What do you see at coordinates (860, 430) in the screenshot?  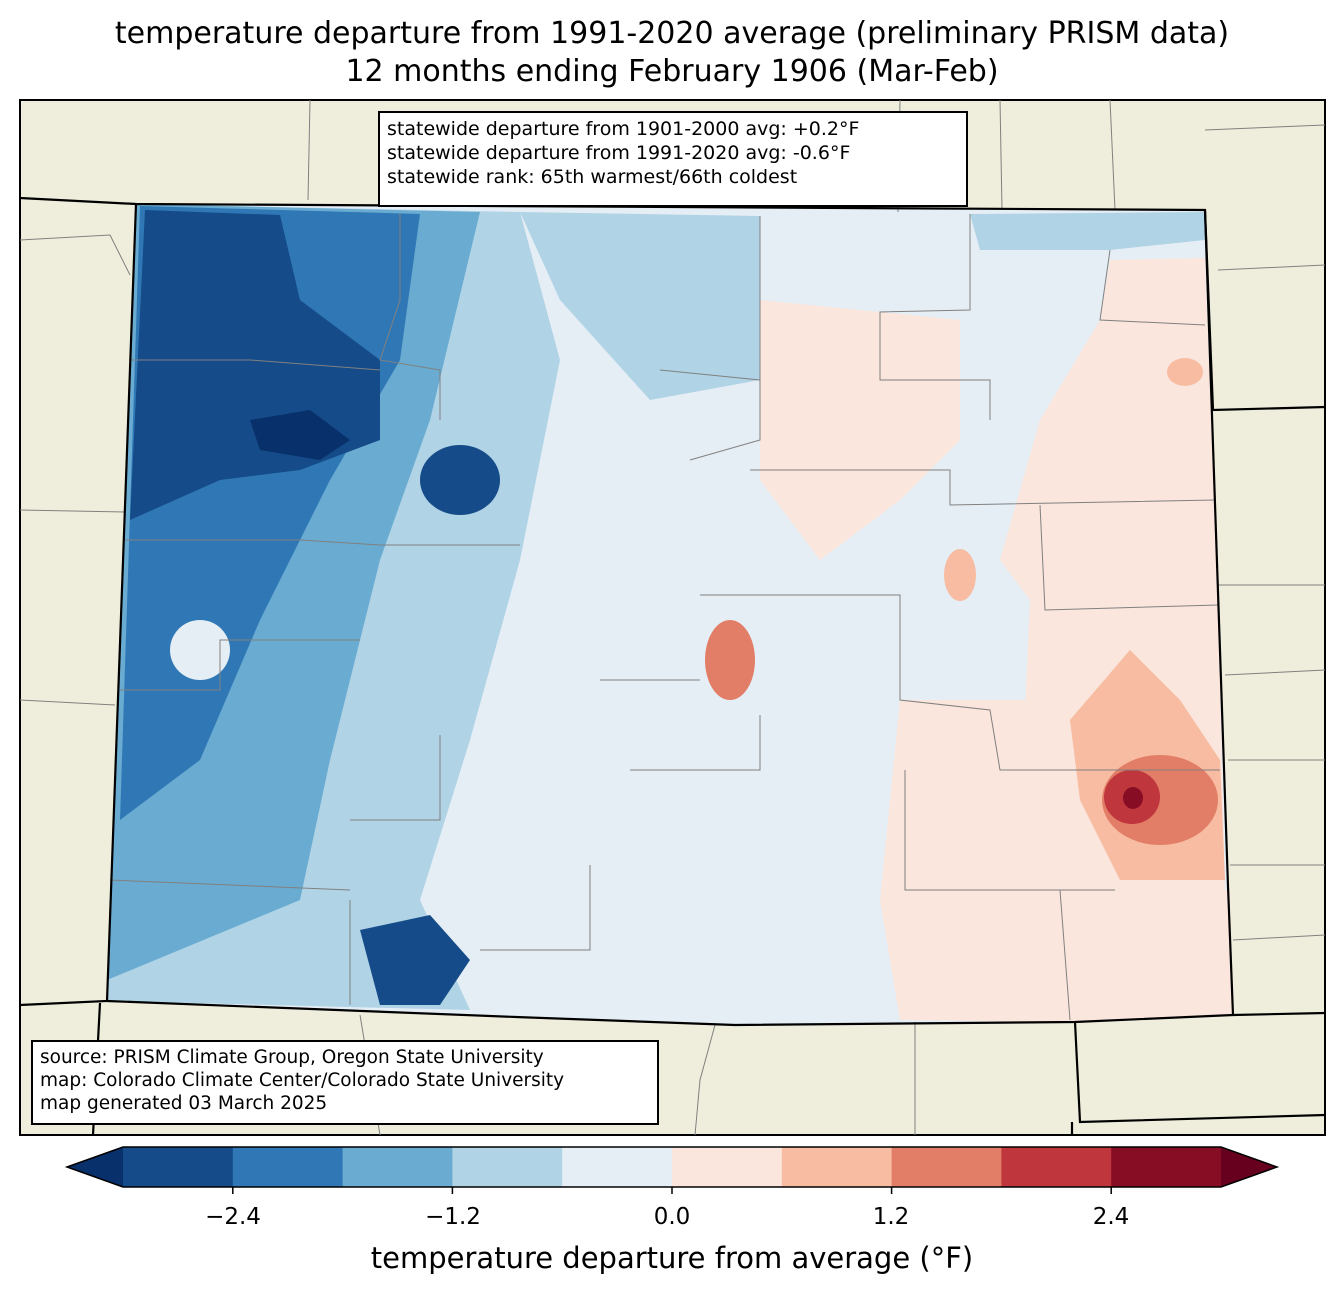 I see `region-slight-warm-central` at bounding box center [860, 430].